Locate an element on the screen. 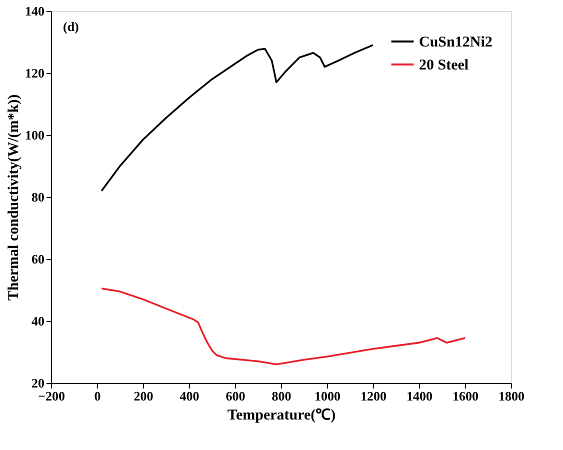 This screenshot has width=563, height=450. y-tick-label: 80 is located at coordinates (38, 197).